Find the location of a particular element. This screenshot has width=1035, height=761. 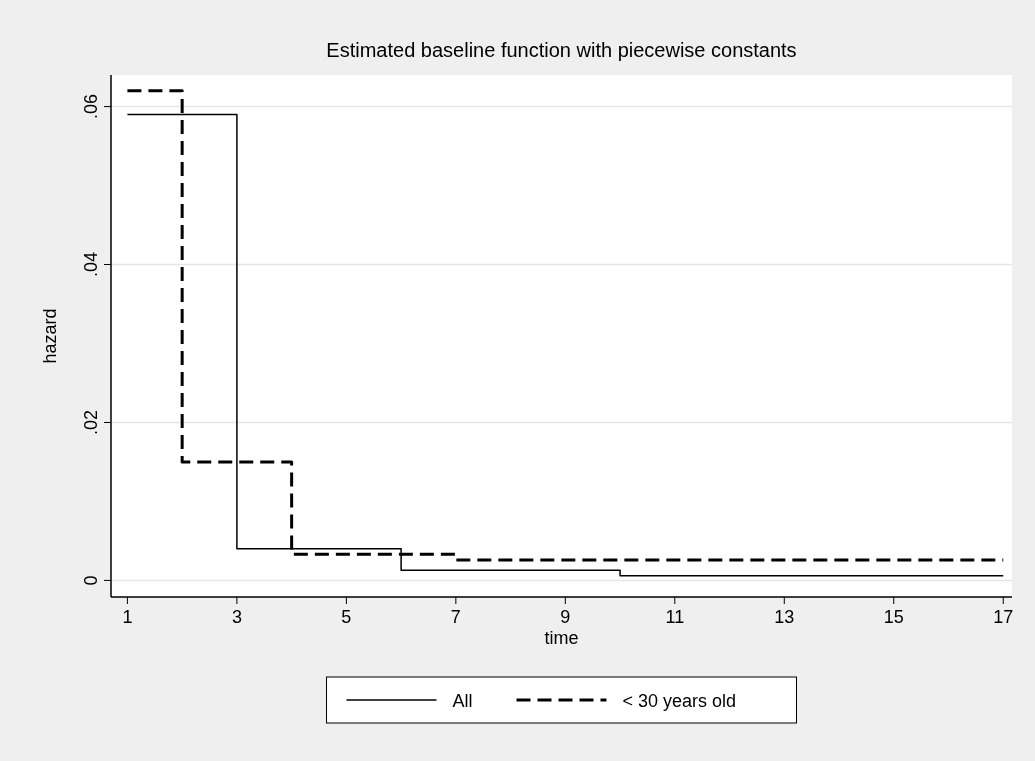

x-tick-label: 9 is located at coordinates (565, 617).